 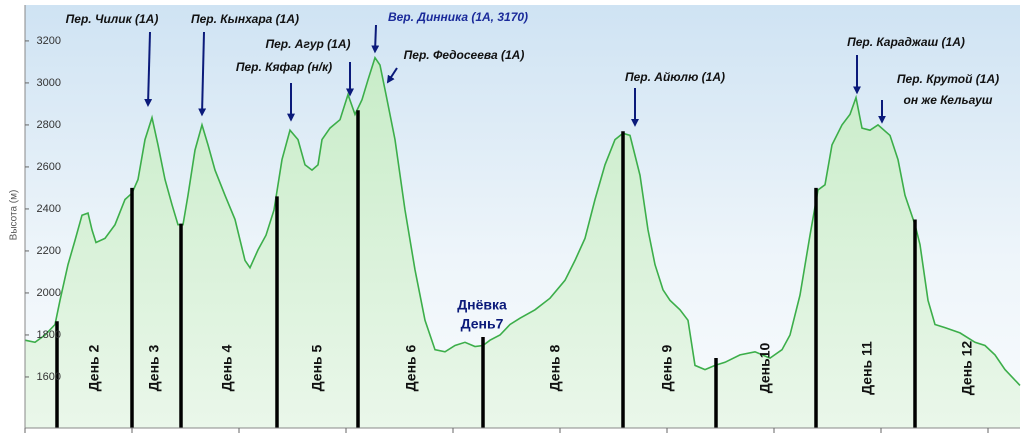 What do you see at coordinates (49, 335) in the screenshot?
I see `y-tick-label: 1800` at bounding box center [49, 335].